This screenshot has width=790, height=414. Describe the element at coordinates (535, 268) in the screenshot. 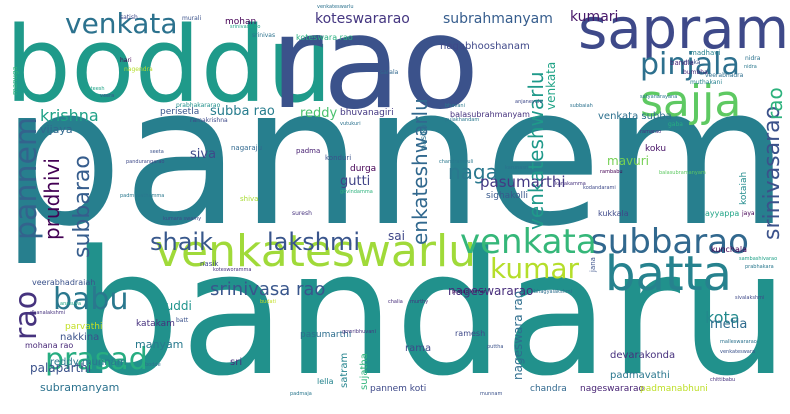

I see `word-kumar: kumar` at that location.